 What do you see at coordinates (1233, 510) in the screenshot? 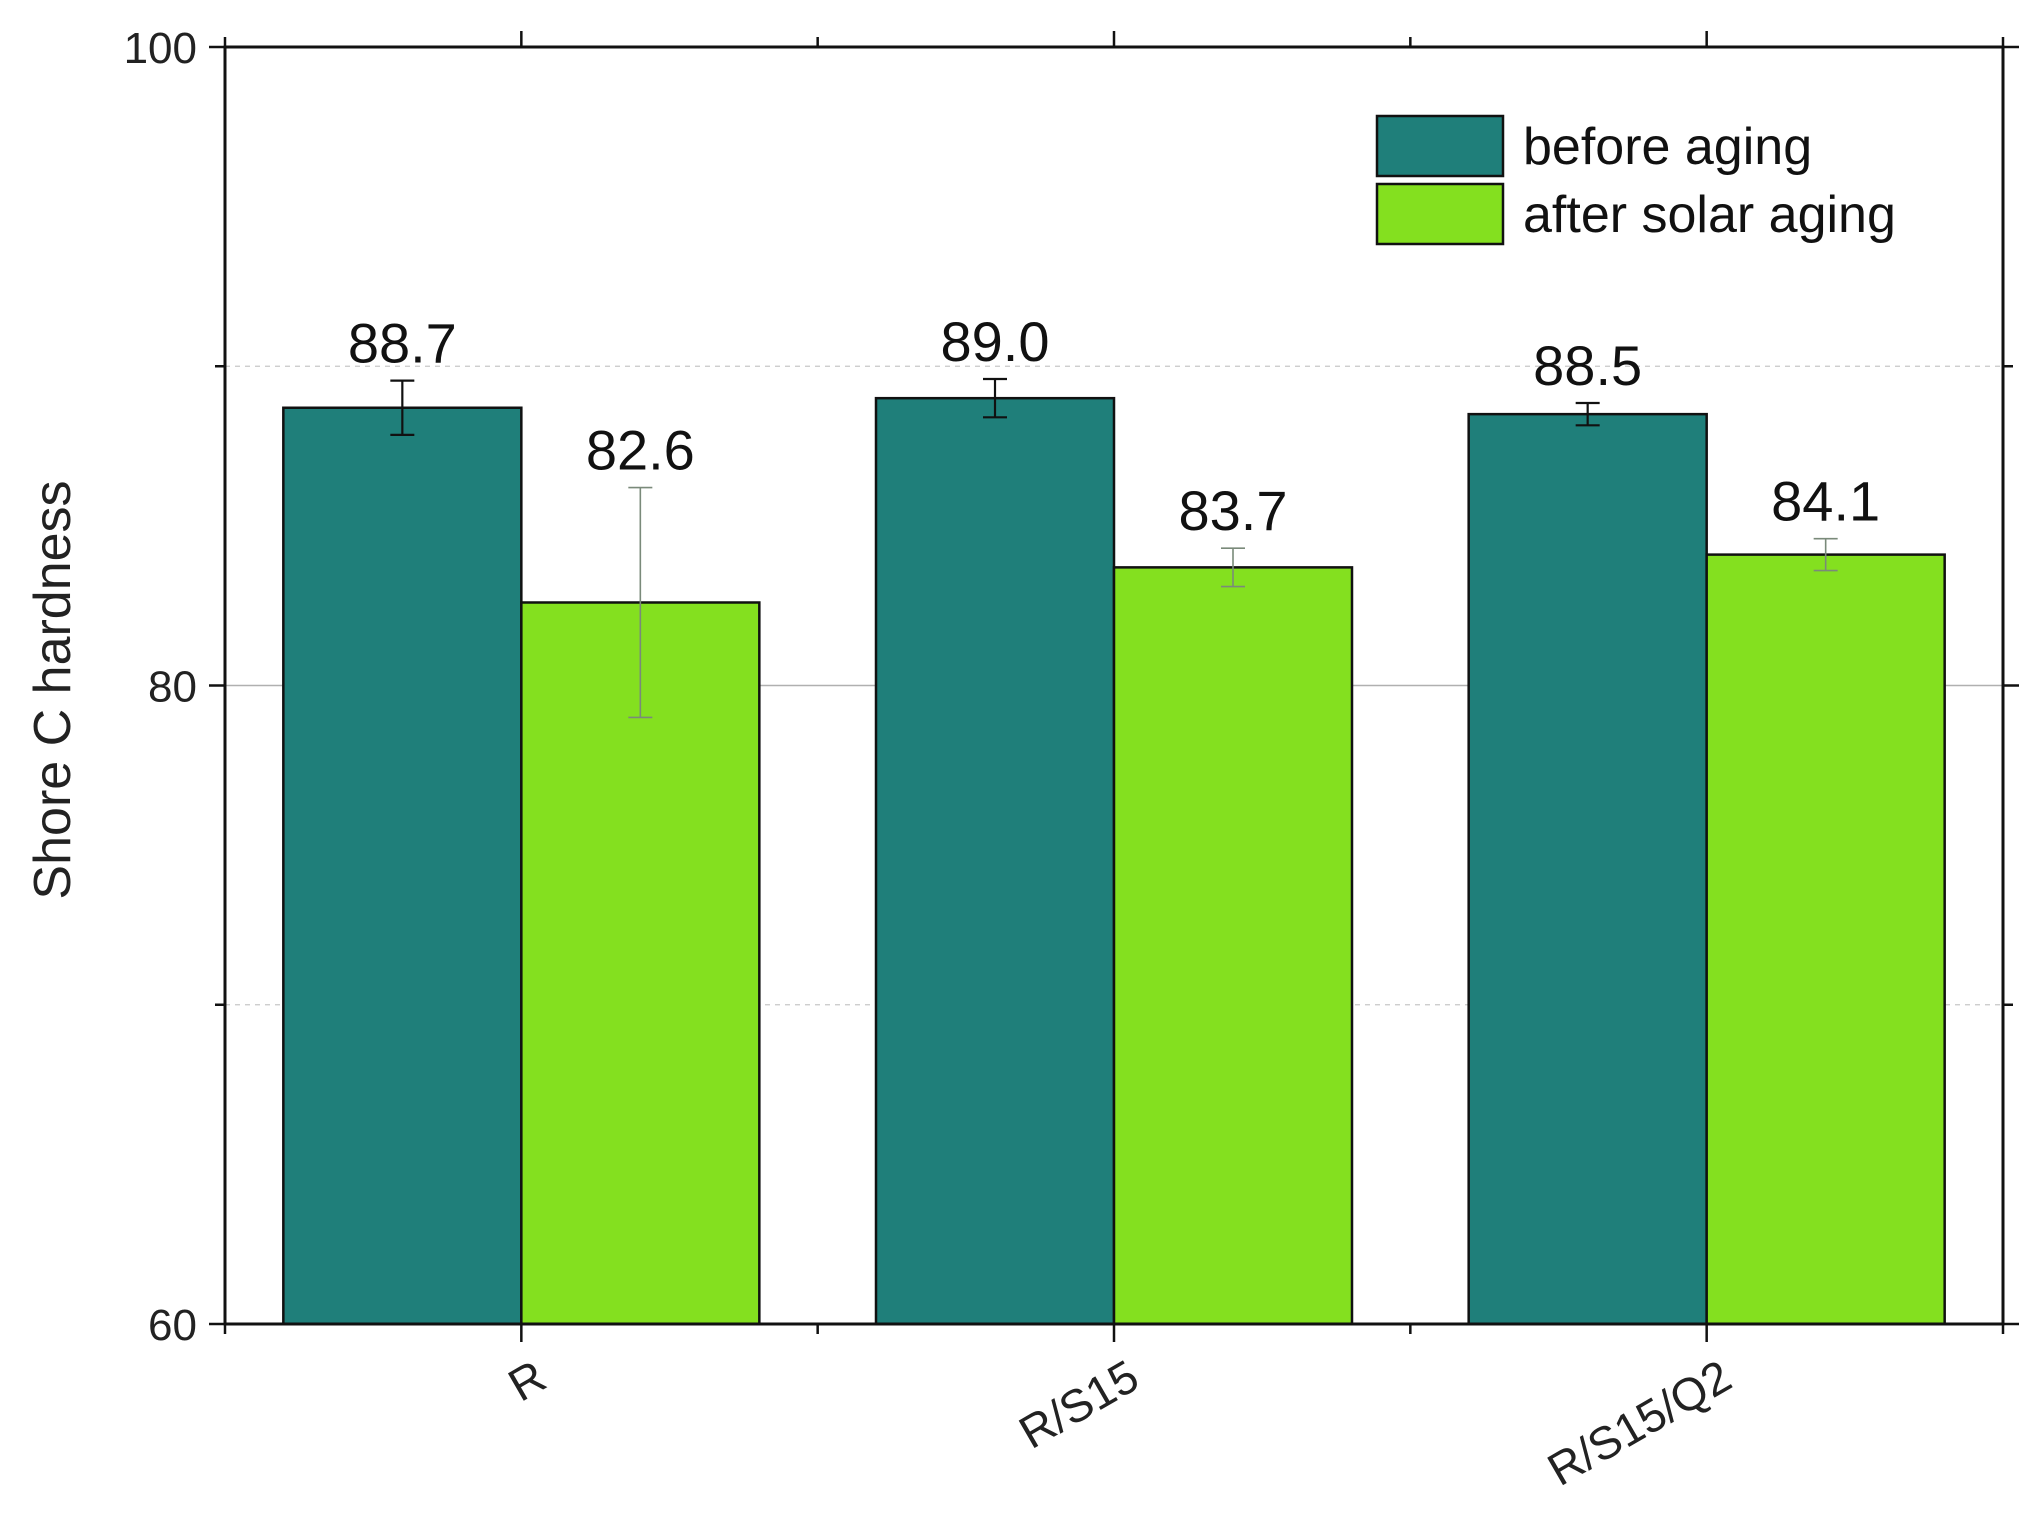
I see `data-label-after-solar-aging-R/S15: 83.7` at bounding box center [1233, 510].